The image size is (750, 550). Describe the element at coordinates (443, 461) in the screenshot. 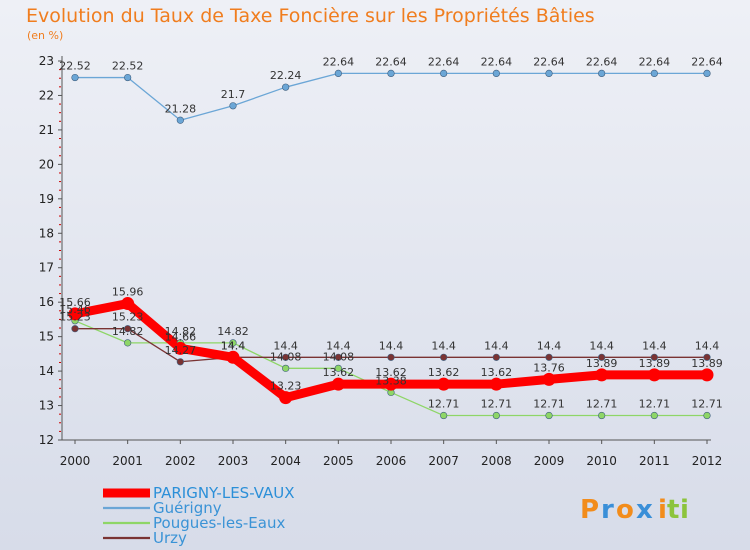

I see `x-tick-label: 2007` at that location.